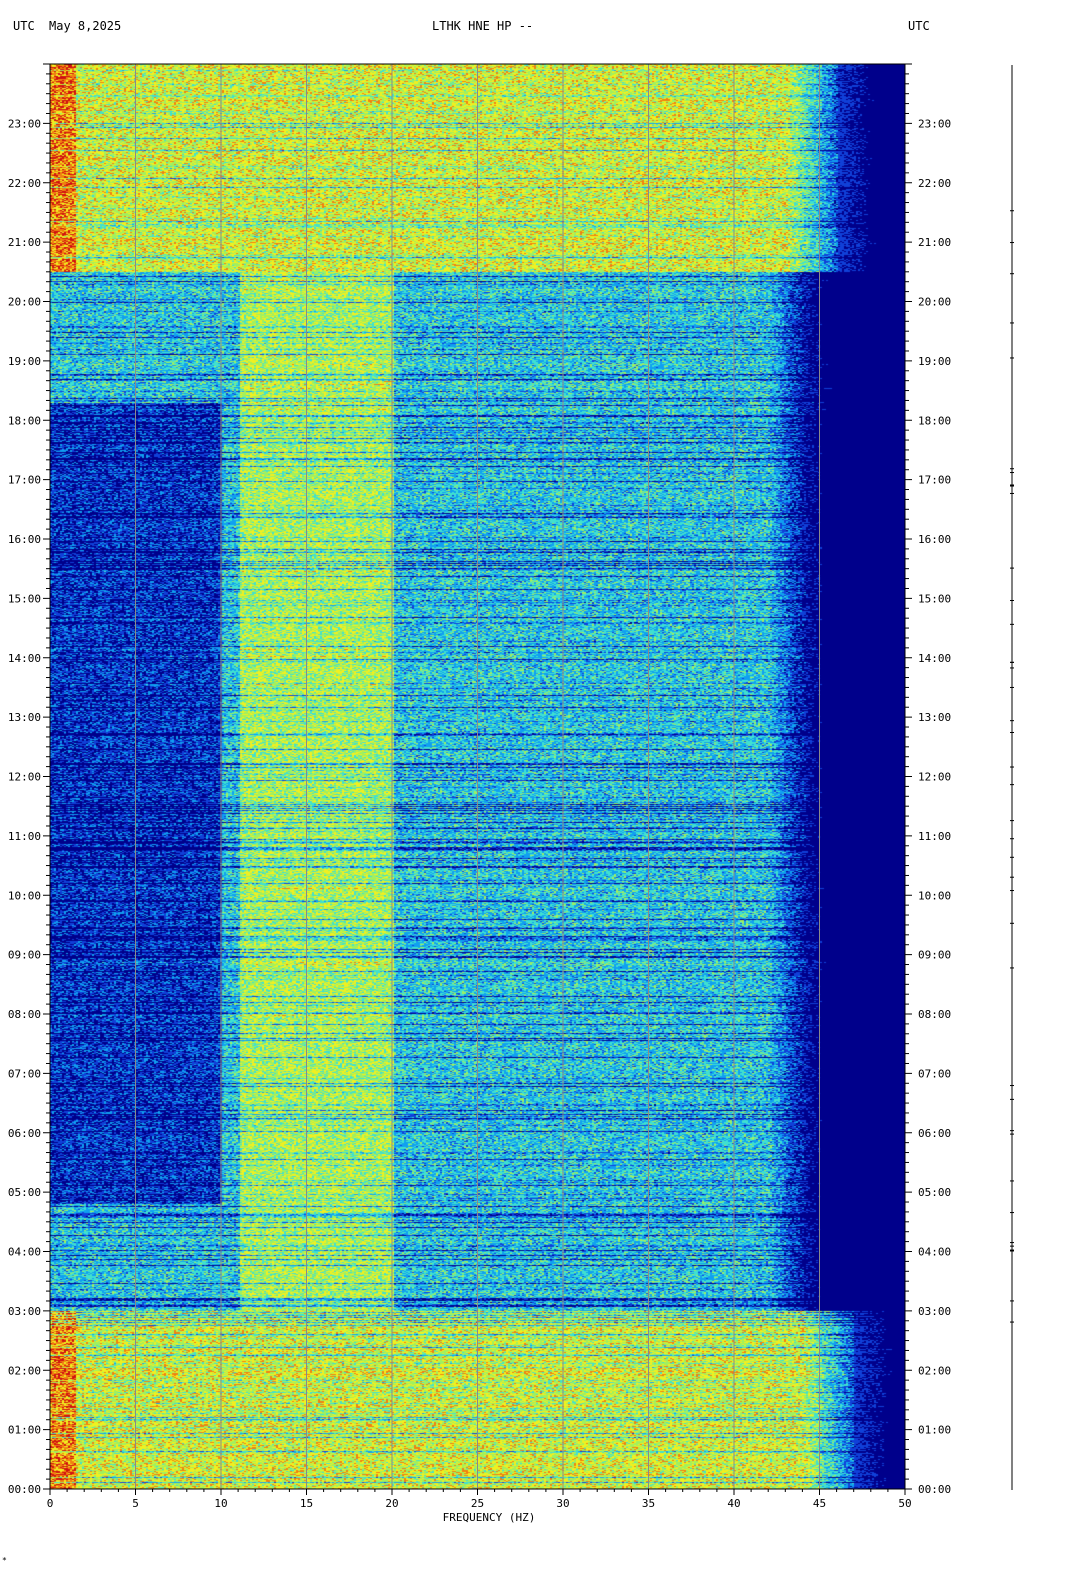  Describe the element at coordinates (24, 480) in the screenshot. I see `y-tick-label-left: 17:00` at that location.